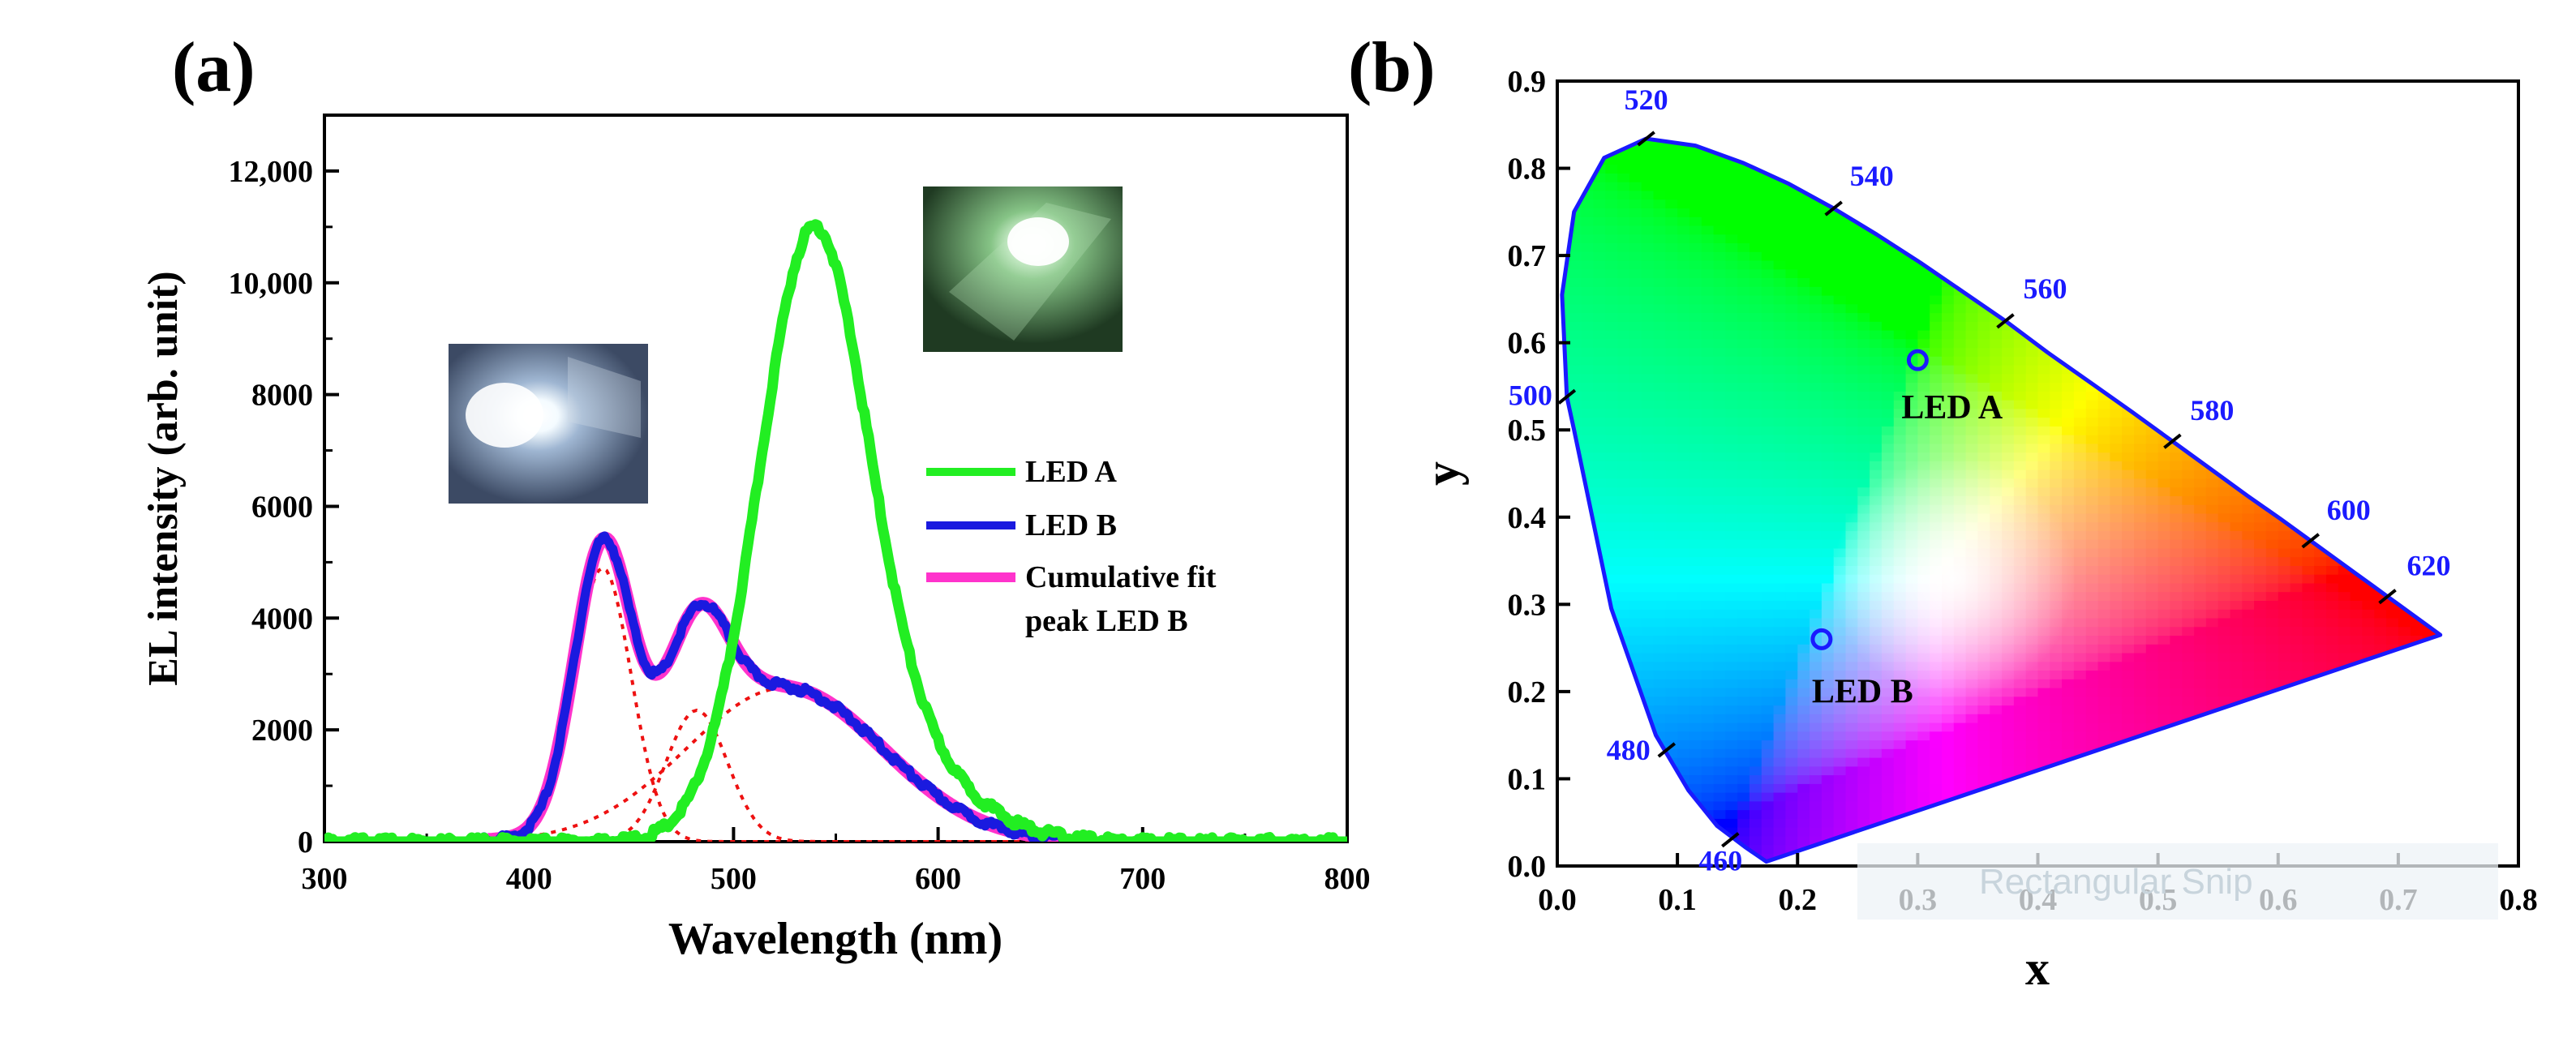 The height and width of the screenshot is (1046, 2576). Describe the element at coordinates (271, 284) in the screenshot. I see `y-tick-label: 10,000` at that location.